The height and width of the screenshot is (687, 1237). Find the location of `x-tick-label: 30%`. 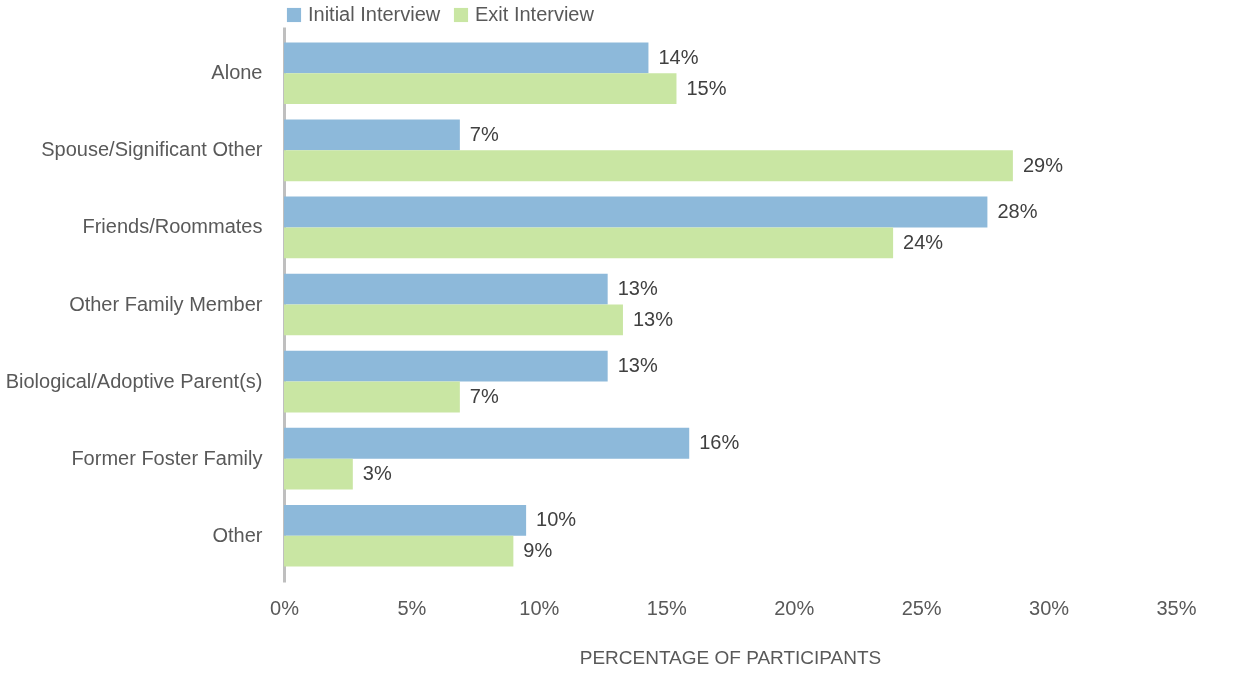

x-tick-label: 30% is located at coordinates (1049, 607).